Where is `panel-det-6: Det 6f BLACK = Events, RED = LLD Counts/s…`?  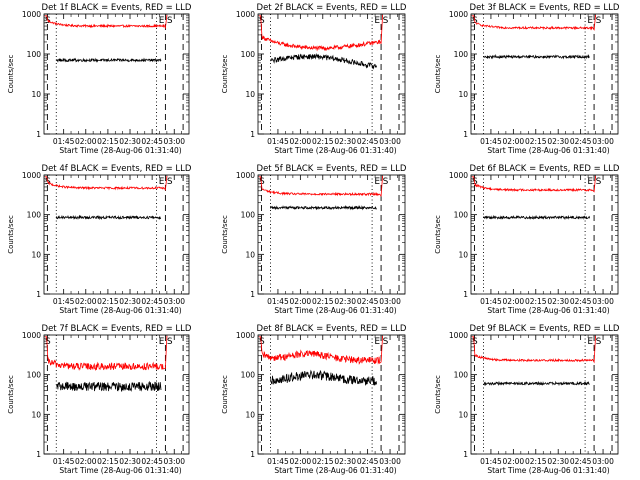
panel-det-6: Det 6f BLACK = Events, RED = LLD Counts/s… is located at coordinates (527, 239).